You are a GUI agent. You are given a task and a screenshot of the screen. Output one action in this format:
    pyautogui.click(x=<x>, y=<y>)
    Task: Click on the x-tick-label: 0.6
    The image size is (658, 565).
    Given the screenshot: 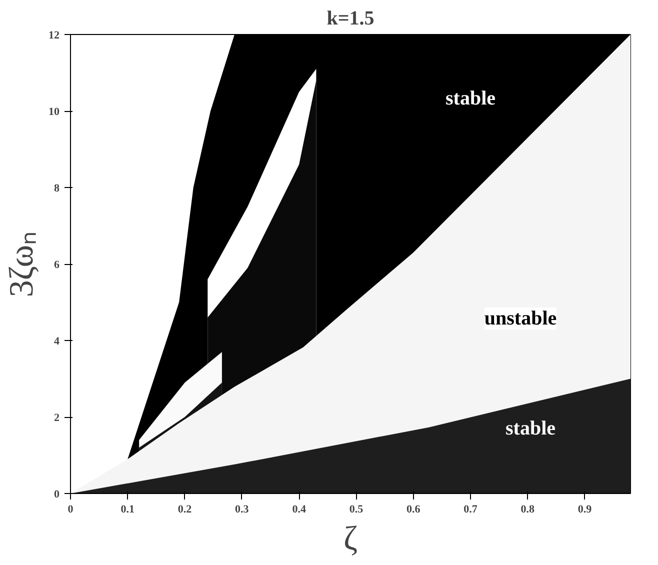 What is the action you would take?
    pyautogui.click(x=413, y=510)
    